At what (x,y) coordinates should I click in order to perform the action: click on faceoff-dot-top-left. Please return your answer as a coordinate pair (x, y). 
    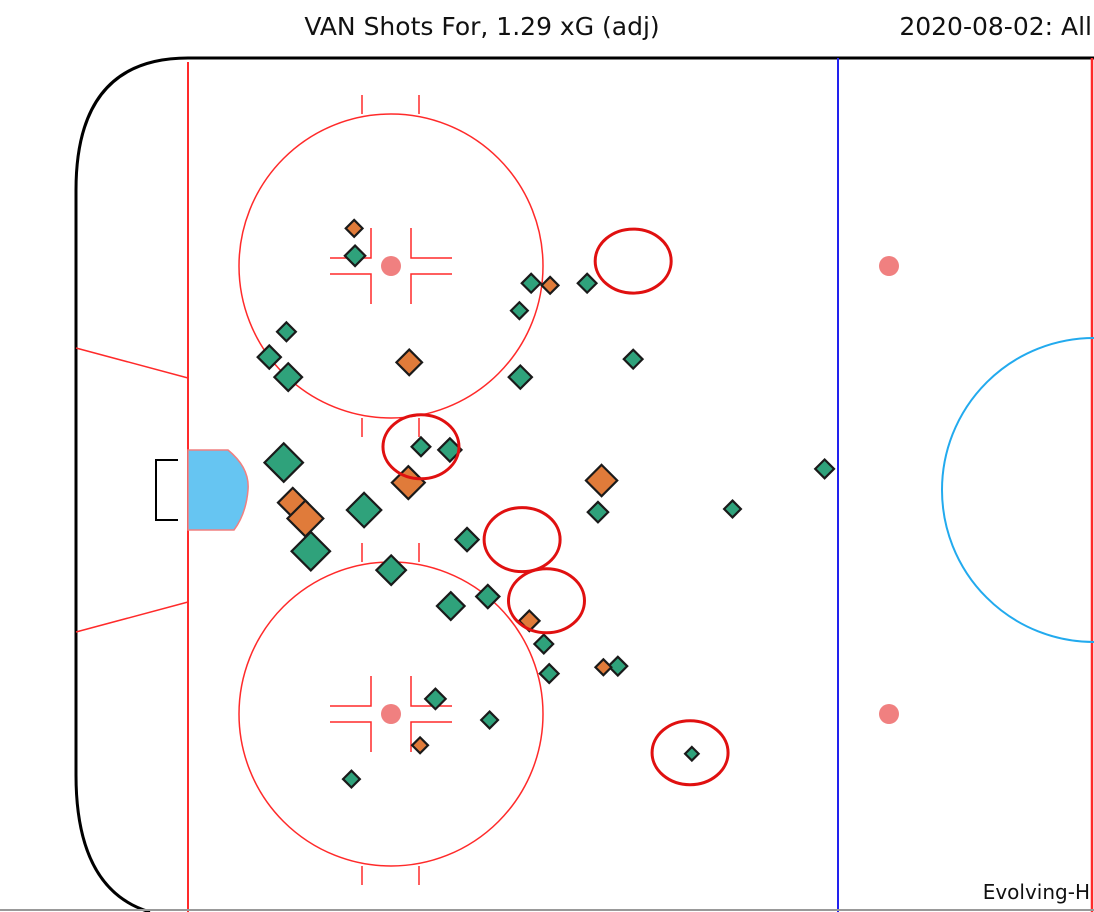
    Looking at the image, I should click on (391, 266).